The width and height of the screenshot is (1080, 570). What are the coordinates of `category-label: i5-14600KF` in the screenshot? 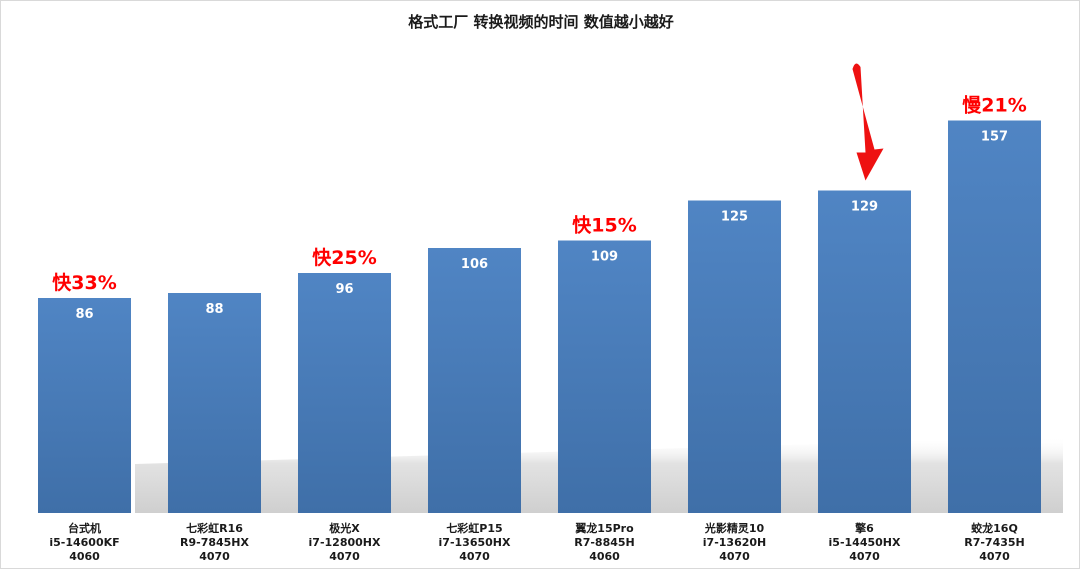 It's located at (84, 542).